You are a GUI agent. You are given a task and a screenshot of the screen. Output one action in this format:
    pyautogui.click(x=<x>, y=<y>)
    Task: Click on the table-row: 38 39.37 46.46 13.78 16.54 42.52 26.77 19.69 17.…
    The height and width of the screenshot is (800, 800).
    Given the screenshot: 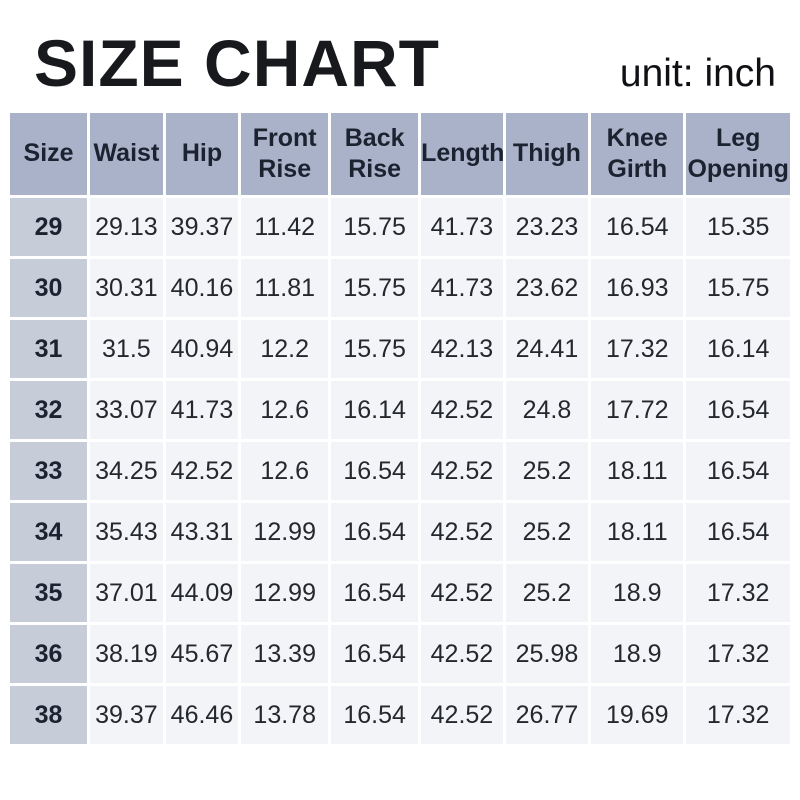 What is the action you would take?
    pyautogui.click(x=400, y=715)
    